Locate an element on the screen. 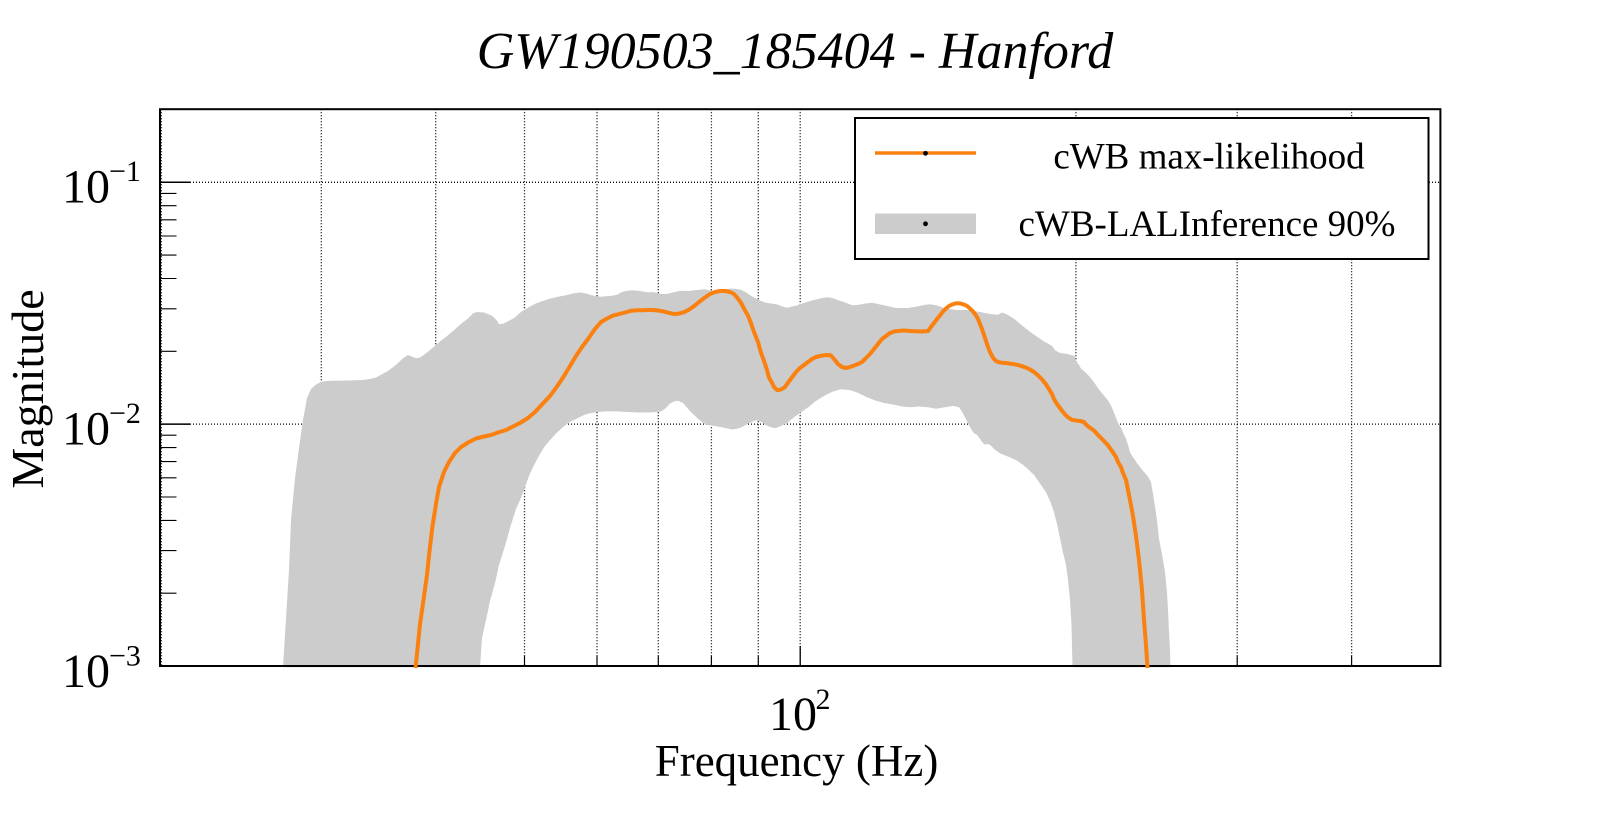  svg-text: −3 is located at coordinates (125, 656).